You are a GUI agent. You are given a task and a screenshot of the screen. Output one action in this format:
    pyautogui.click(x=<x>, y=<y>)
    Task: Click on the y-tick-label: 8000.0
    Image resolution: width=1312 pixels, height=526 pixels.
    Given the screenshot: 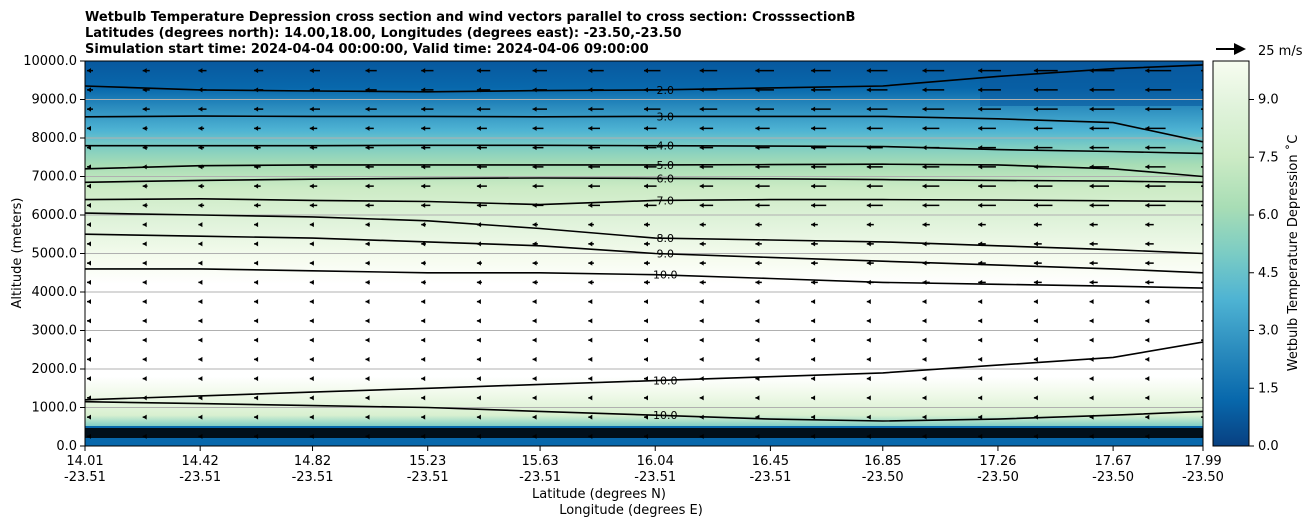 What is the action you would take?
    pyautogui.click(x=55, y=138)
    